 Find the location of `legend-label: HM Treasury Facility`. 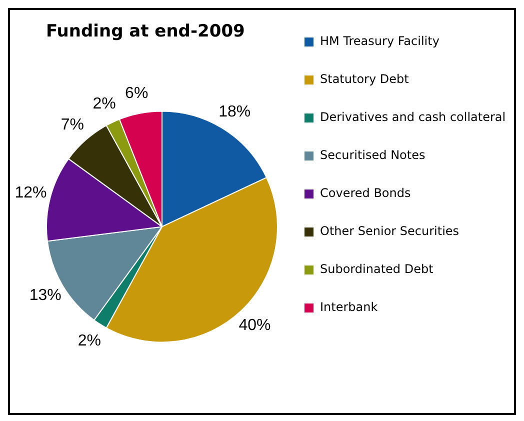

legend-label: HM Treasury Facility is located at coordinates (380, 41).